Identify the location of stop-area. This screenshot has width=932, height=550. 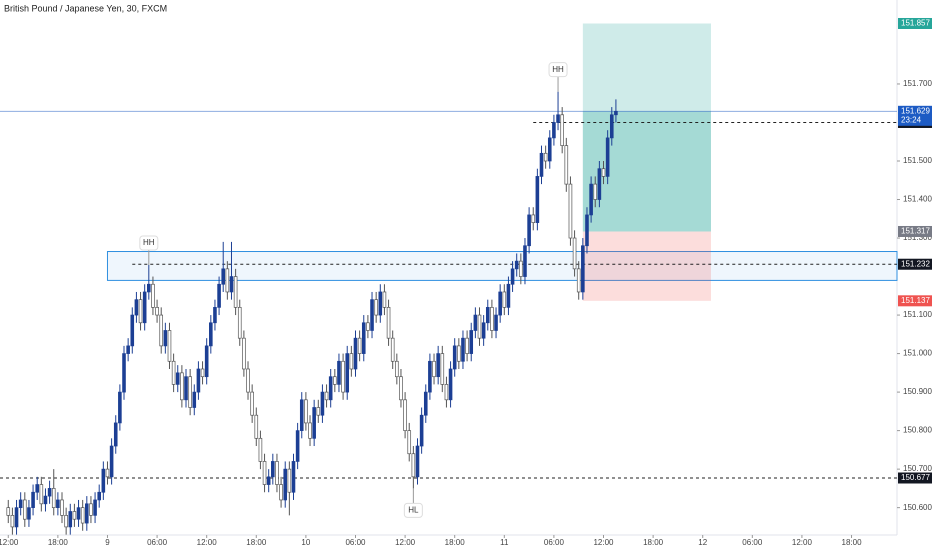
(646, 266).